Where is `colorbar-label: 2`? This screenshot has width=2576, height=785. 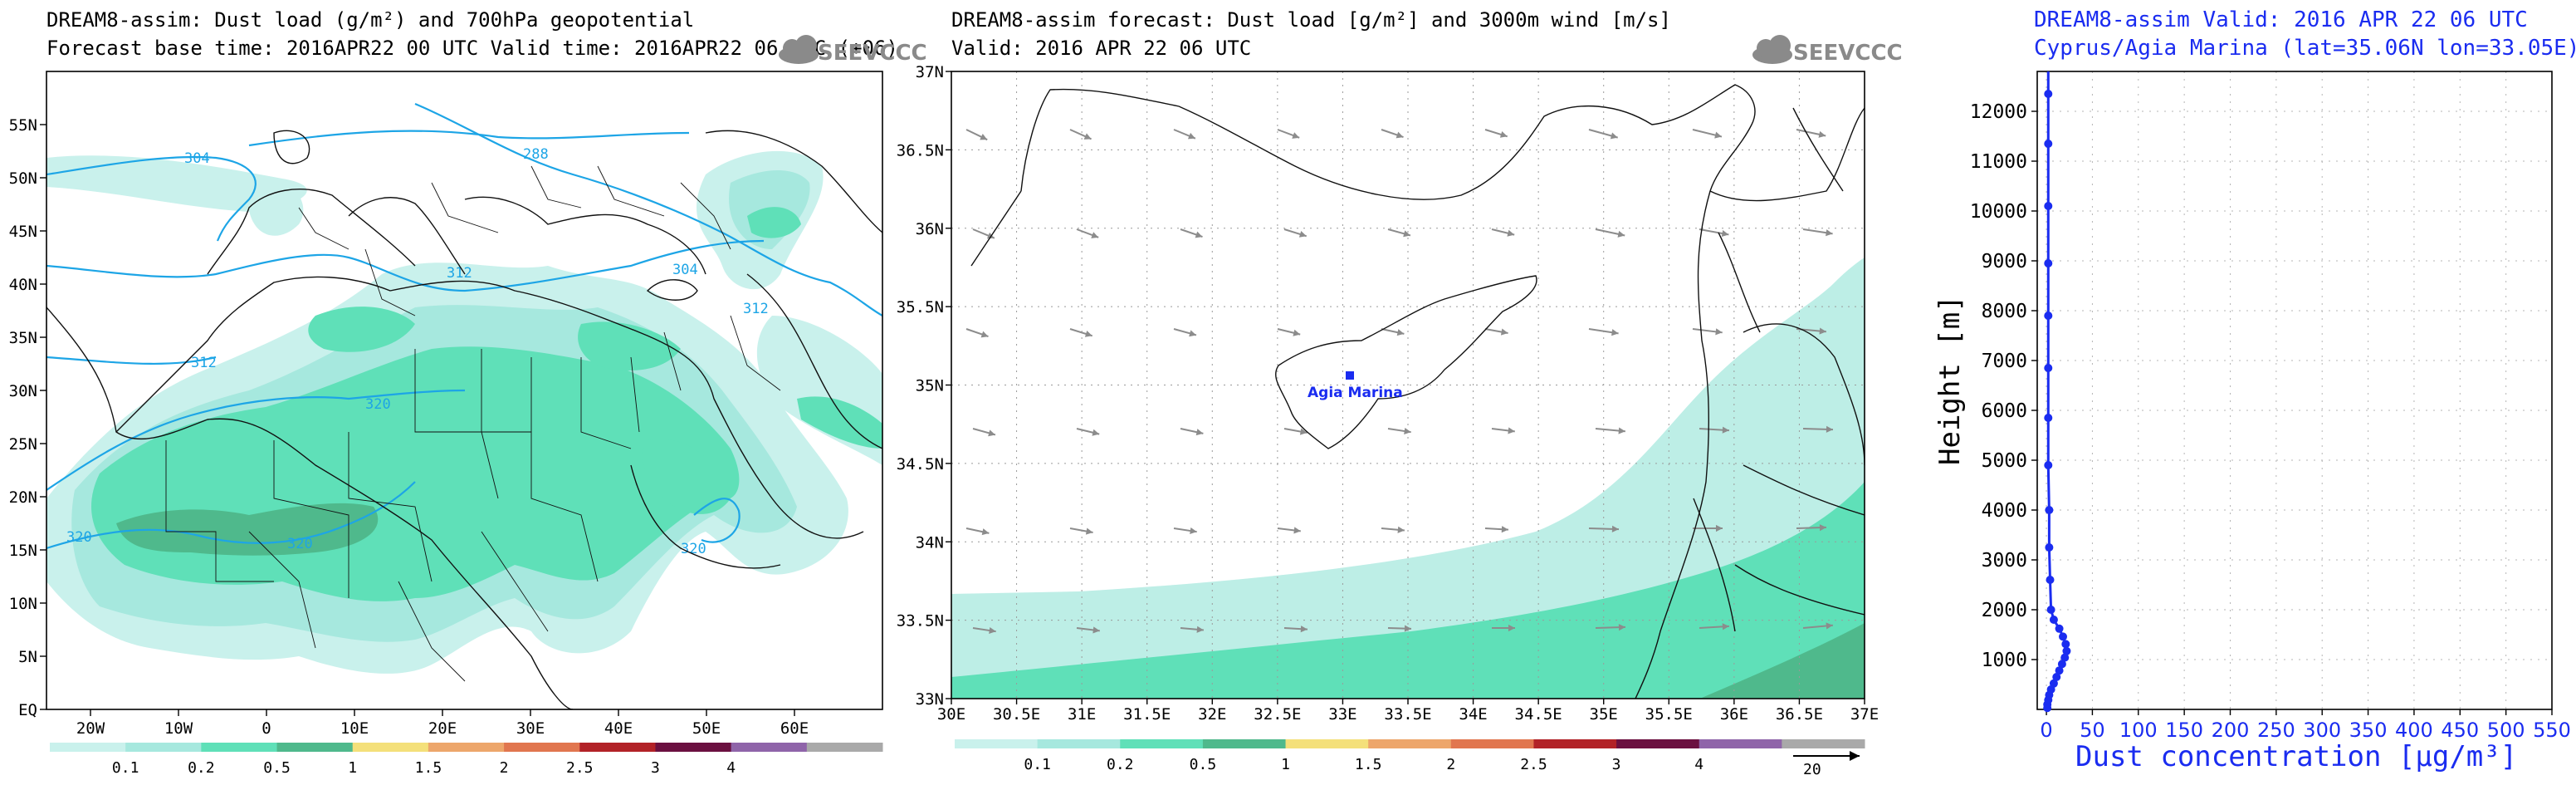
colorbar-label: 2 is located at coordinates (504, 768).